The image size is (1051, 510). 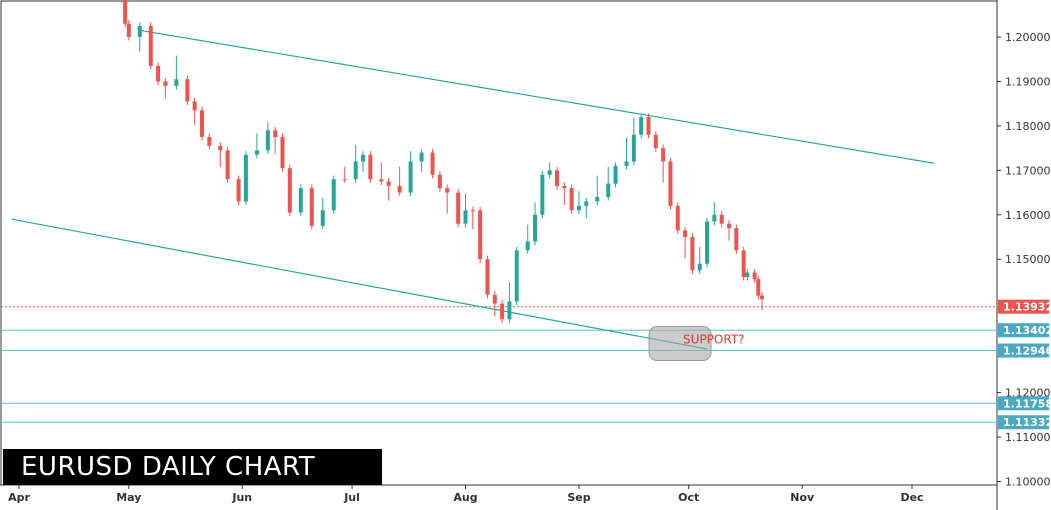 What do you see at coordinates (1027, 351) in the screenshot?
I see `level-price-label: 1.12946` at bounding box center [1027, 351].